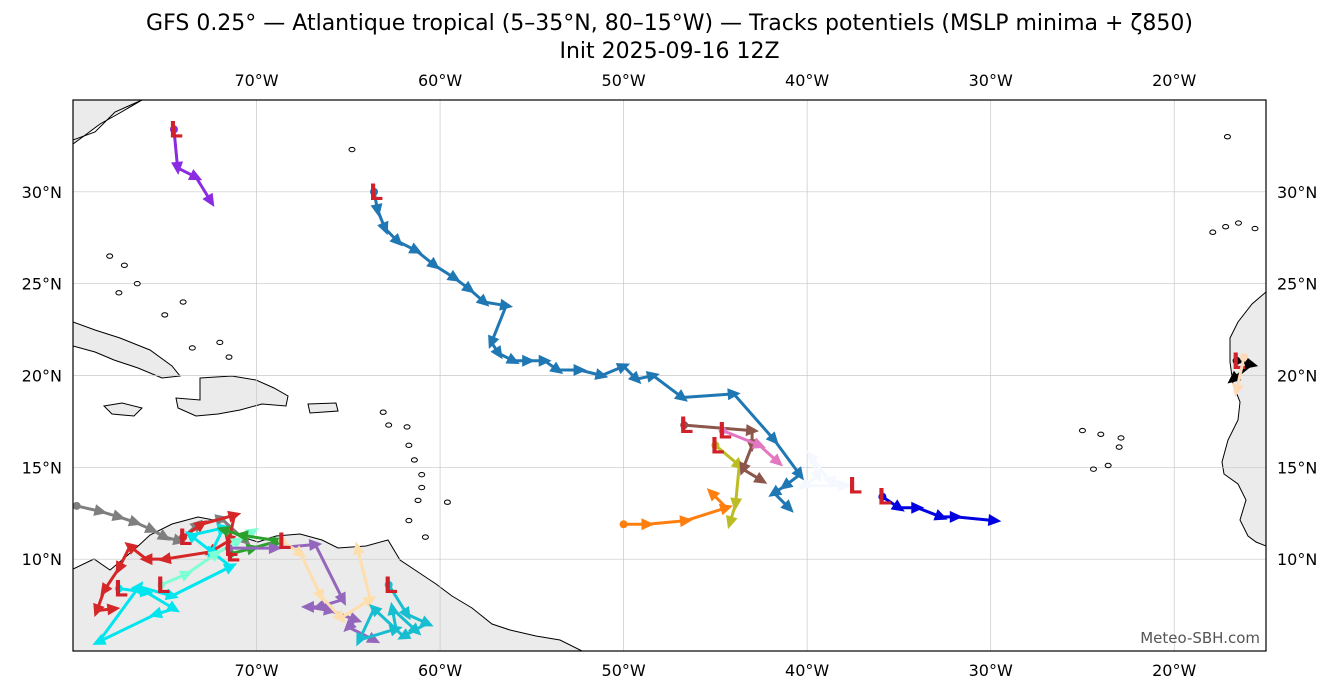 The image size is (1339, 694). What do you see at coordinates (232, 396) in the screenshot?
I see `hispaniola-island` at bounding box center [232, 396].